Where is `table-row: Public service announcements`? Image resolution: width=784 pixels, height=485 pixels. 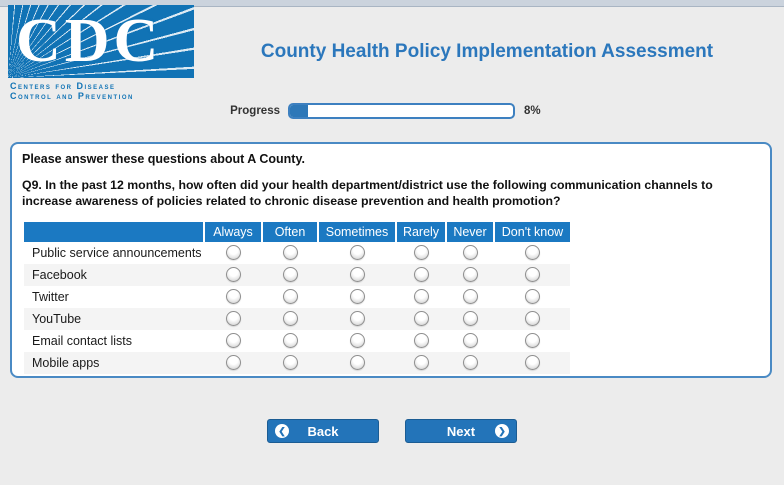 table-row: Public service announcements is located at coordinates (297, 253).